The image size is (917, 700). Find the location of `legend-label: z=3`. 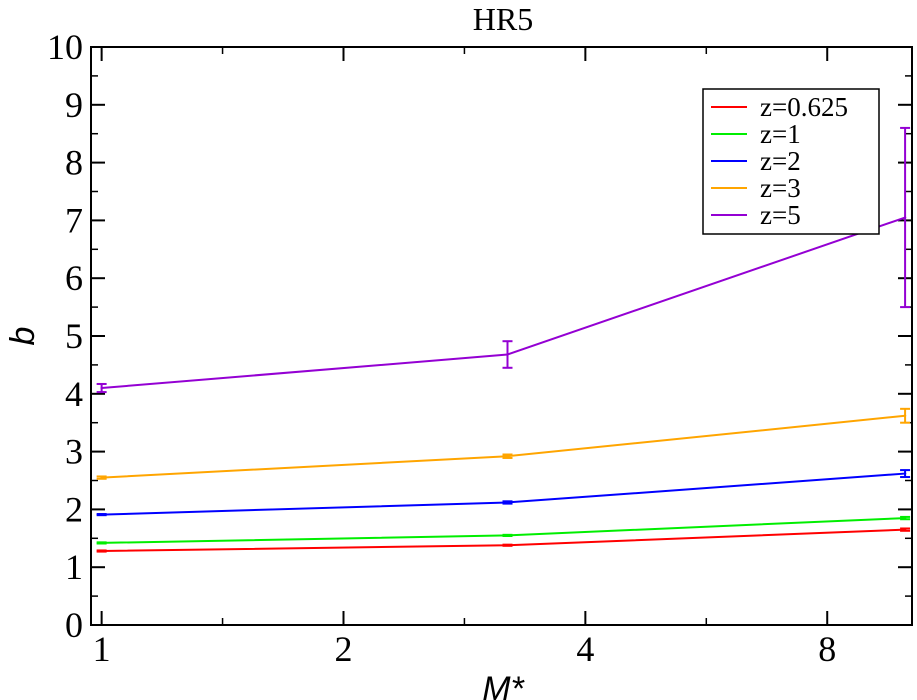

legend-label: z=3 is located at coordinates (780, 188).